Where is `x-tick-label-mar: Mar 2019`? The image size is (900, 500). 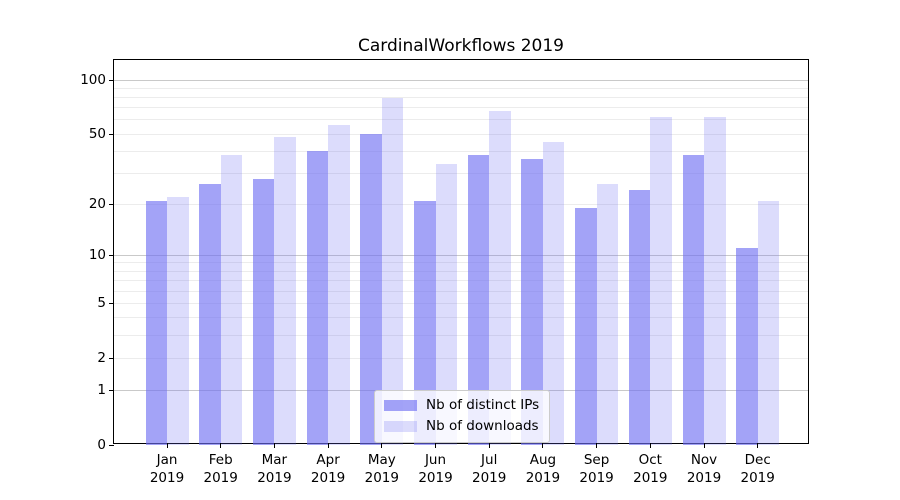 x-tick-label-mar: Mar 2019 is located at coordinates (274, 469).